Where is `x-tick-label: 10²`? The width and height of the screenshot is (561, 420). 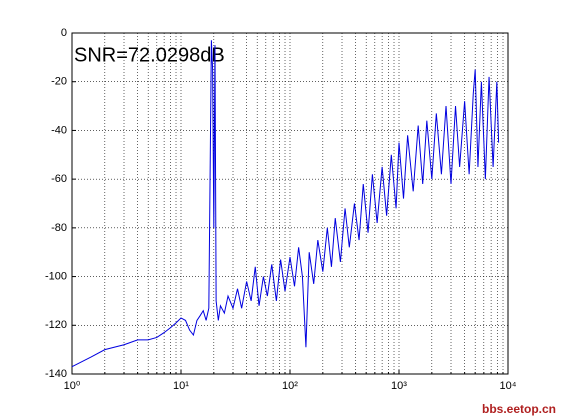 x-tick-label: 10² is located at coordinates (290, 386).